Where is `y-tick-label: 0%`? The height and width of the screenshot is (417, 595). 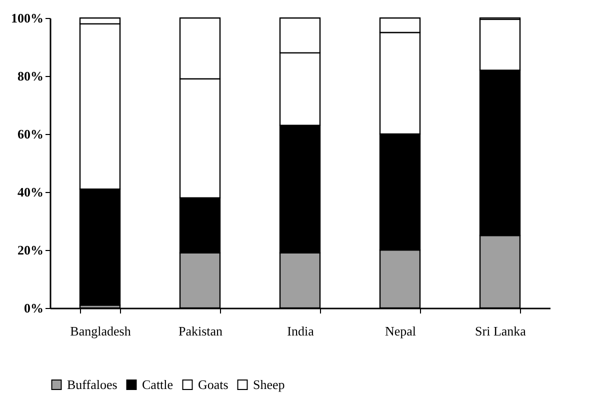
y-tick-label: 0% is located at coordinates (34, 308).